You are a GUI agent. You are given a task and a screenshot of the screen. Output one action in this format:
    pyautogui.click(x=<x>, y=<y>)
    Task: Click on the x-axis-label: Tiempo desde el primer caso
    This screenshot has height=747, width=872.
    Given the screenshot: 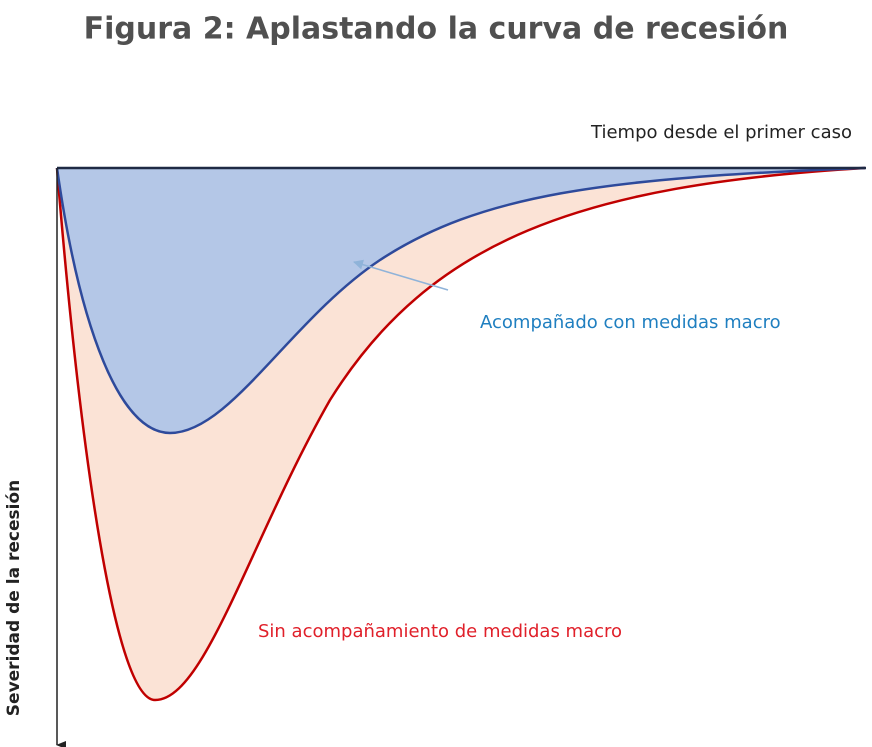 What is the action you would take?
    pyautogui.click(x=721, y=132)
    